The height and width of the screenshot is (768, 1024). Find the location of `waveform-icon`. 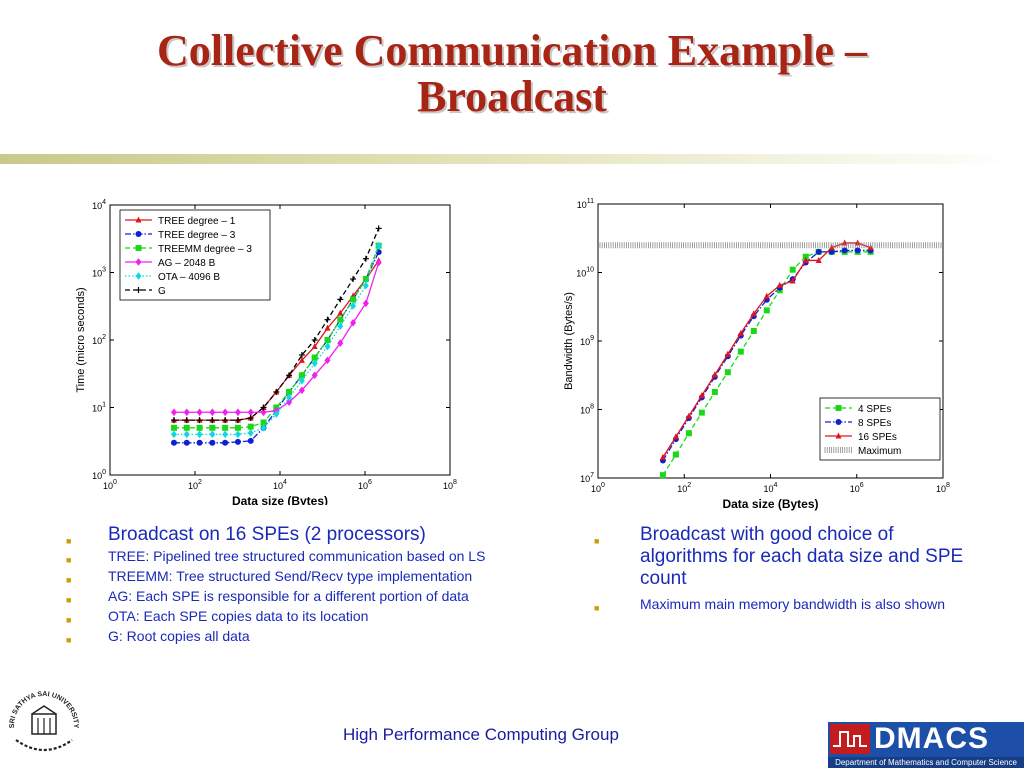

waveform-icon is located at coordinates (850, 739).